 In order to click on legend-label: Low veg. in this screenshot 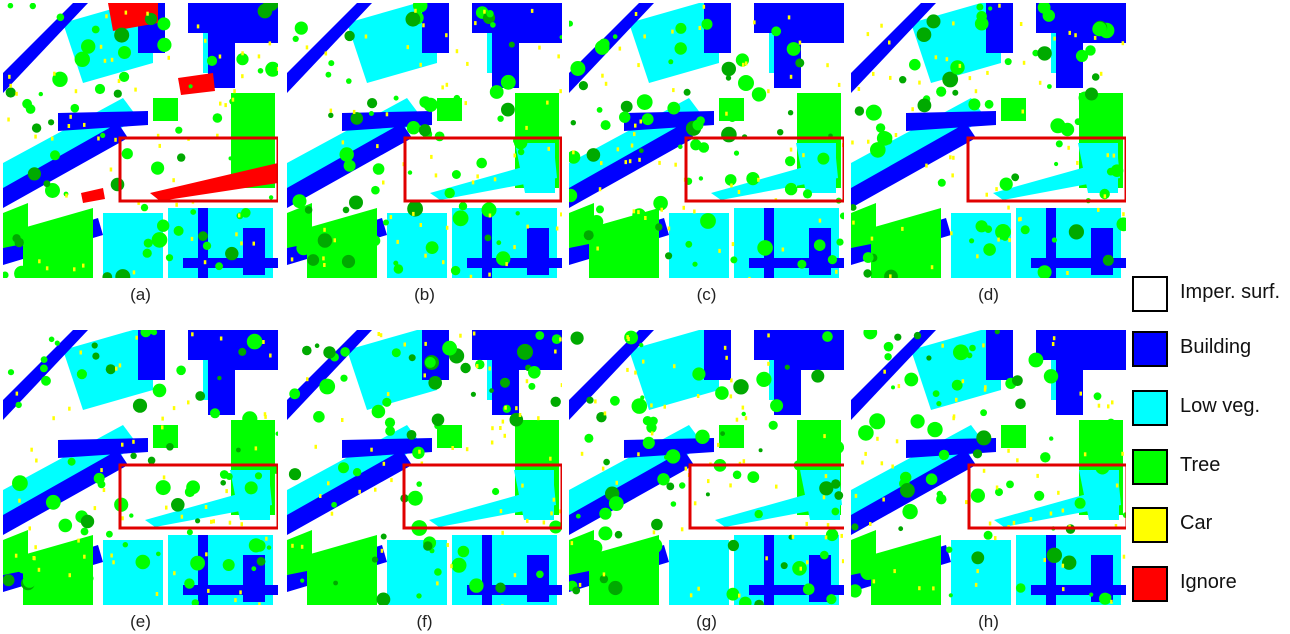, I will do `click(1220, 406)`.